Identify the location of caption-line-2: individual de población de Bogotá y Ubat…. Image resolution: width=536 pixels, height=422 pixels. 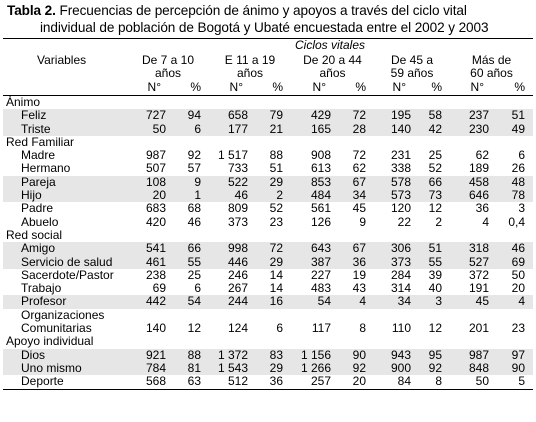
(264, 27).